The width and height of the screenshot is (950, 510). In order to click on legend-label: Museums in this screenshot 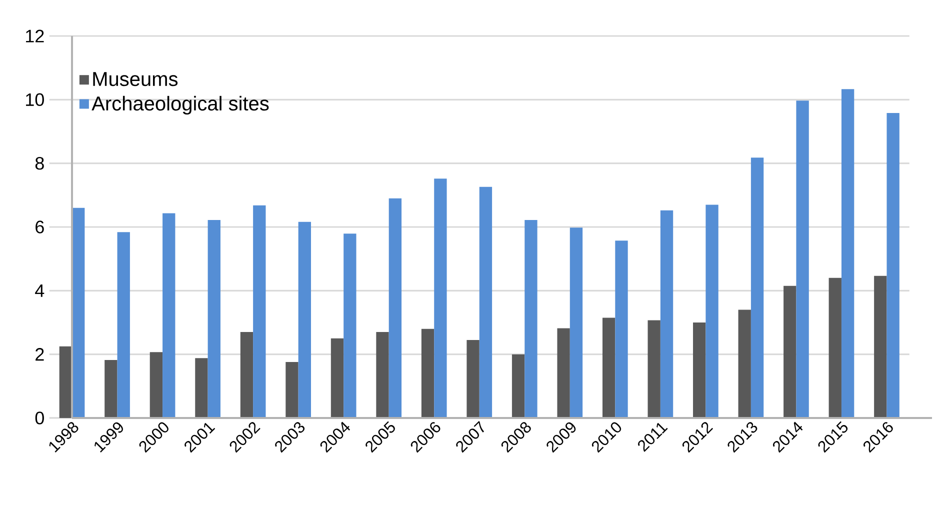, I will do `click(135, 79)`.